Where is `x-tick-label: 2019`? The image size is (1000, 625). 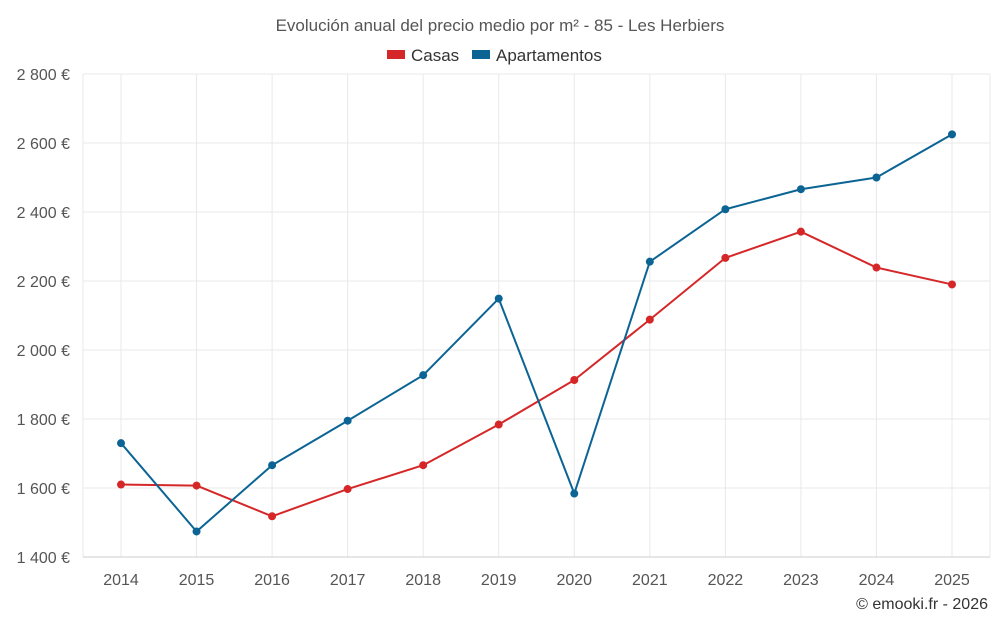
x-tick-label: 2019 is located at coordinates (499, 580).